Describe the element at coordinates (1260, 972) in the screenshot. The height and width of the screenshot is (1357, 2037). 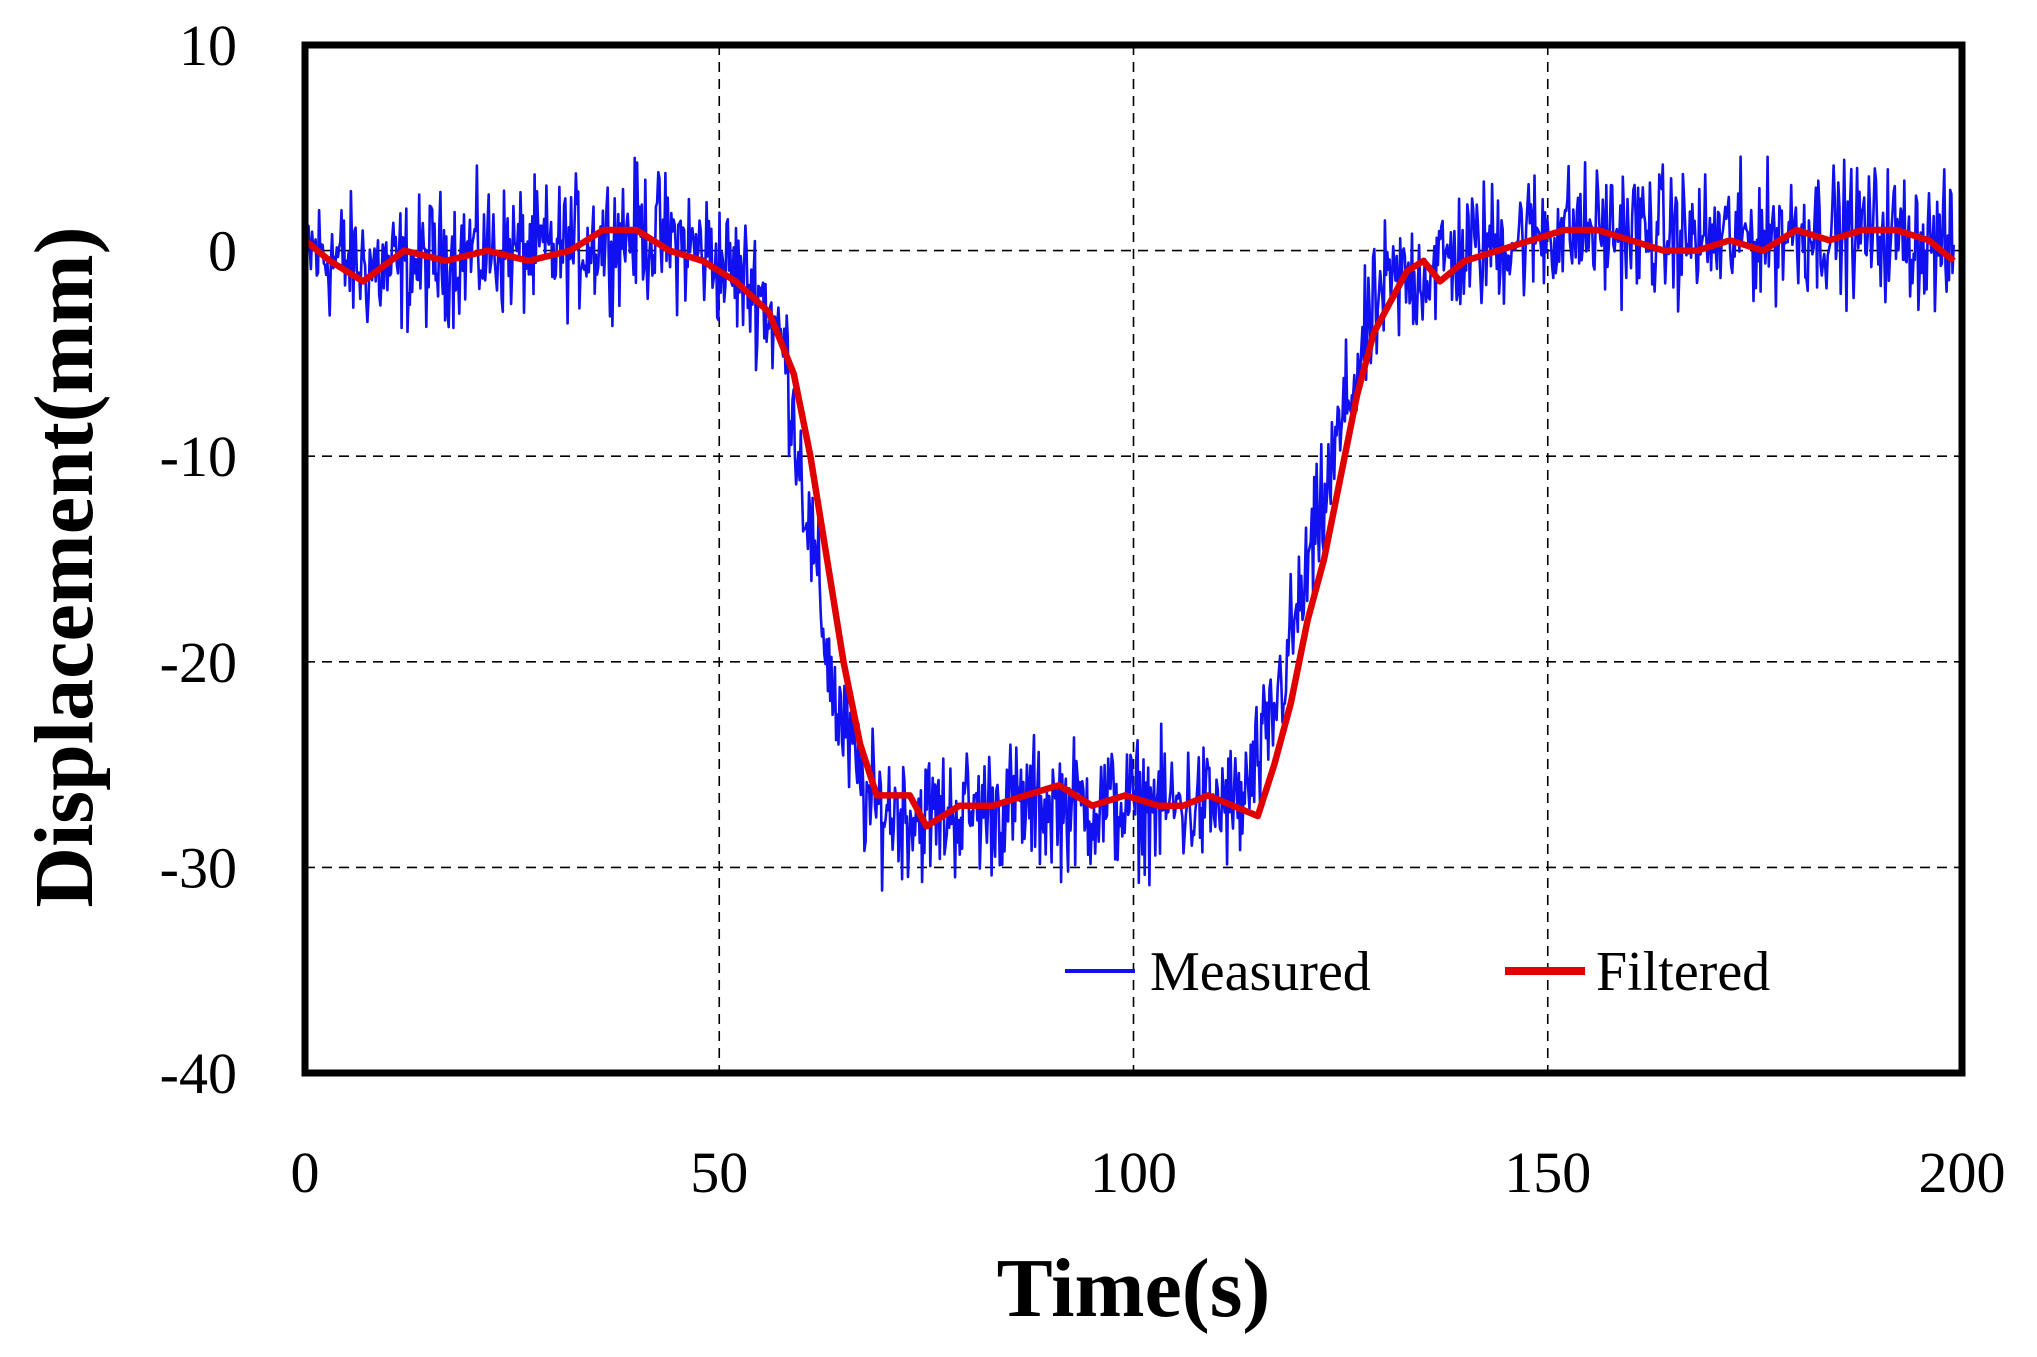
I see `legend-label-measured: Measured` at that location.